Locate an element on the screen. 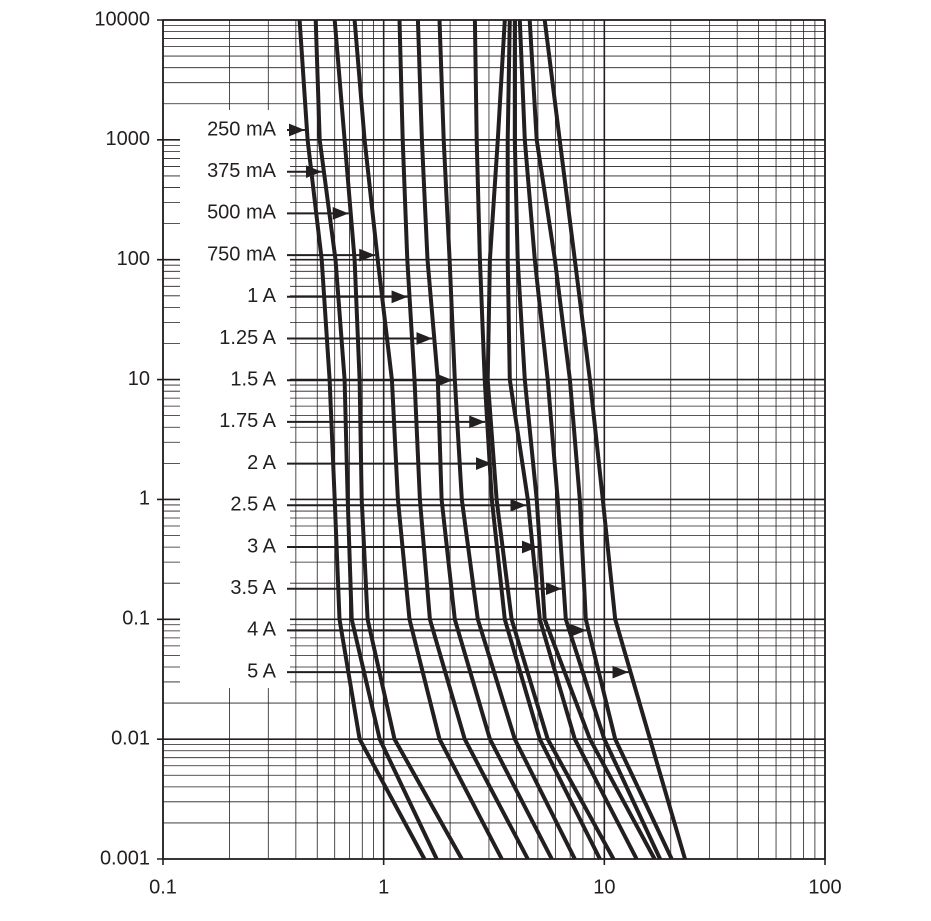  x-tick-label: 1 is located at coordinates (383, 887).